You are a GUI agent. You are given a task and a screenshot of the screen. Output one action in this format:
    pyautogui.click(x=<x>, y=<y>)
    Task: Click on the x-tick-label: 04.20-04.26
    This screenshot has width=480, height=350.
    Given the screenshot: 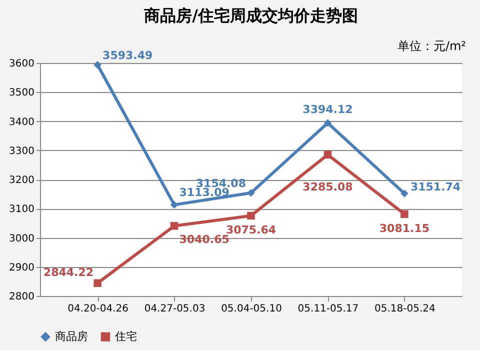 What is the action you would take?
    pyautogui.click(x=98, y=309)
    